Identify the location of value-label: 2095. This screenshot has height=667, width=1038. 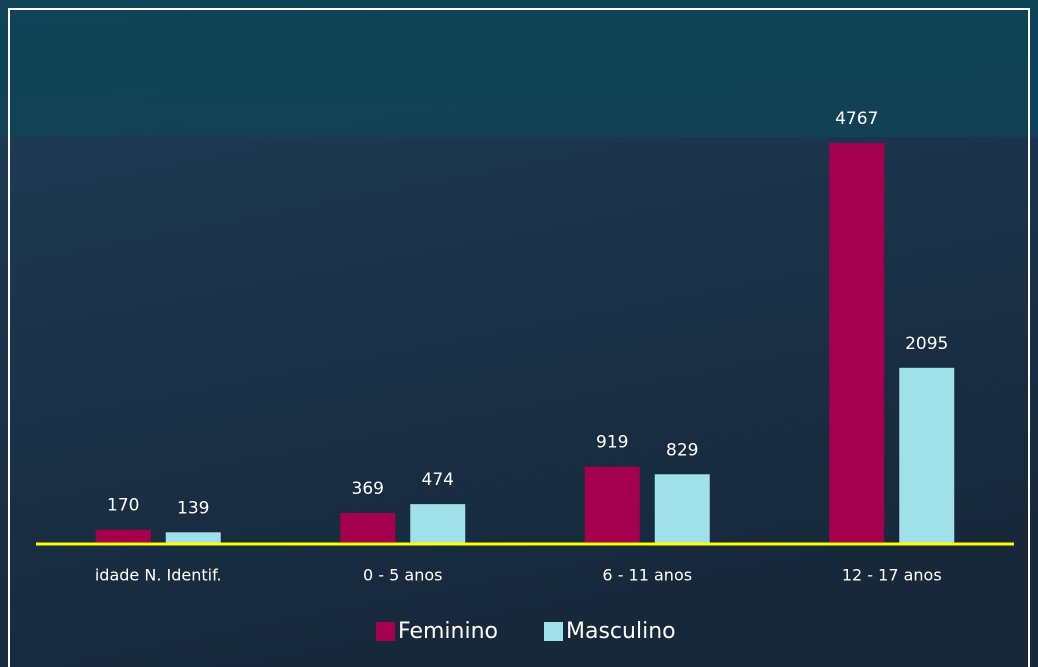
(926, 344).